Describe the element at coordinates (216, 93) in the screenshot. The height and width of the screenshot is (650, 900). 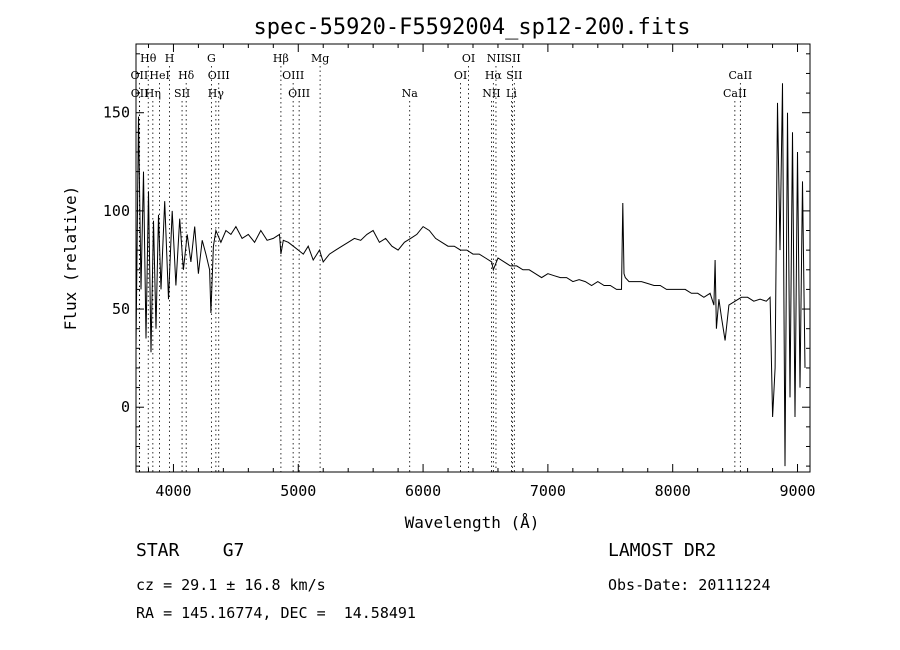
I see `spectral-line-label: Hγ` at that location.